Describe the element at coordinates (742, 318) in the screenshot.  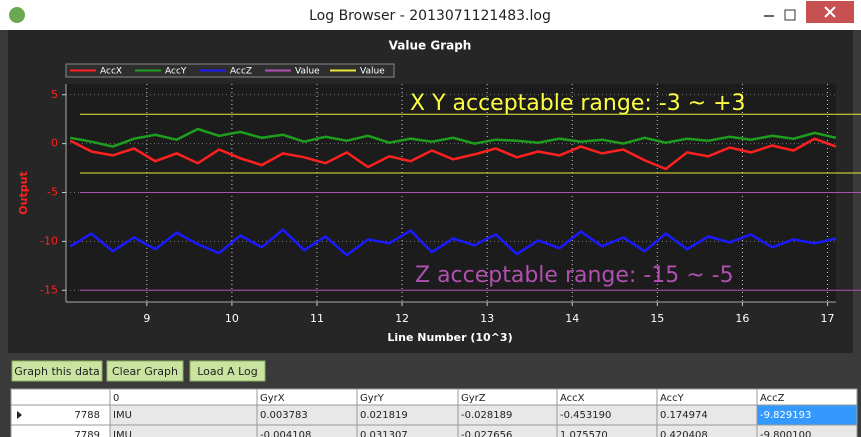
I see `x-tick-label: 16` at that location.